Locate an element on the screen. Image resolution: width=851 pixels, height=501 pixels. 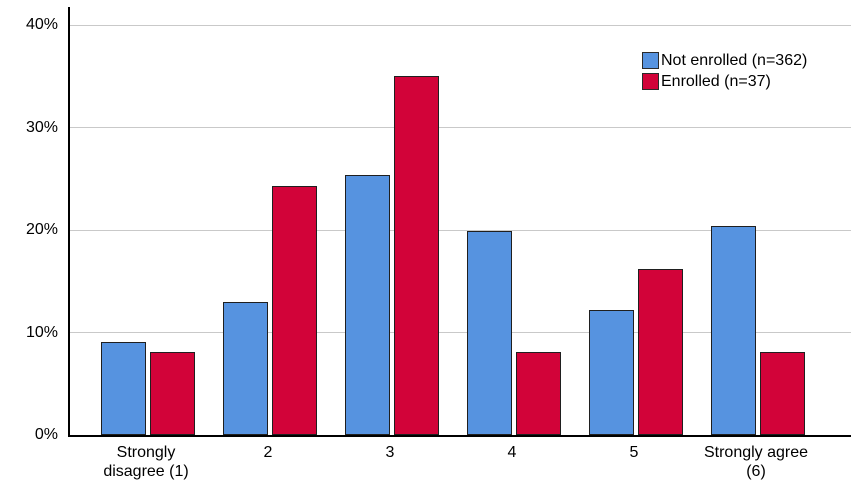
legend-item: Not enrolled (n=362) is located at coordinates (724, 60).